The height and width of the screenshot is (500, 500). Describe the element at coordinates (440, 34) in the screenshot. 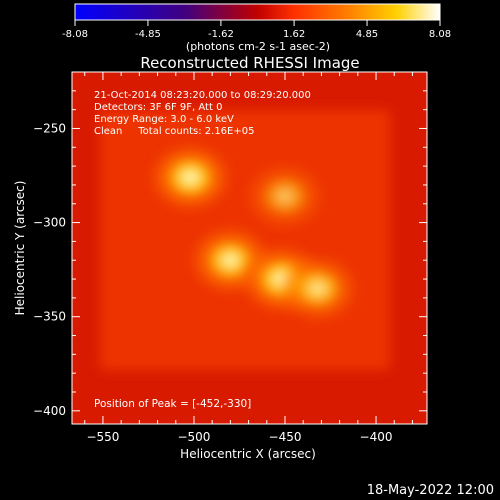

I see `colorbar-tick-label: 8.08` at that location.